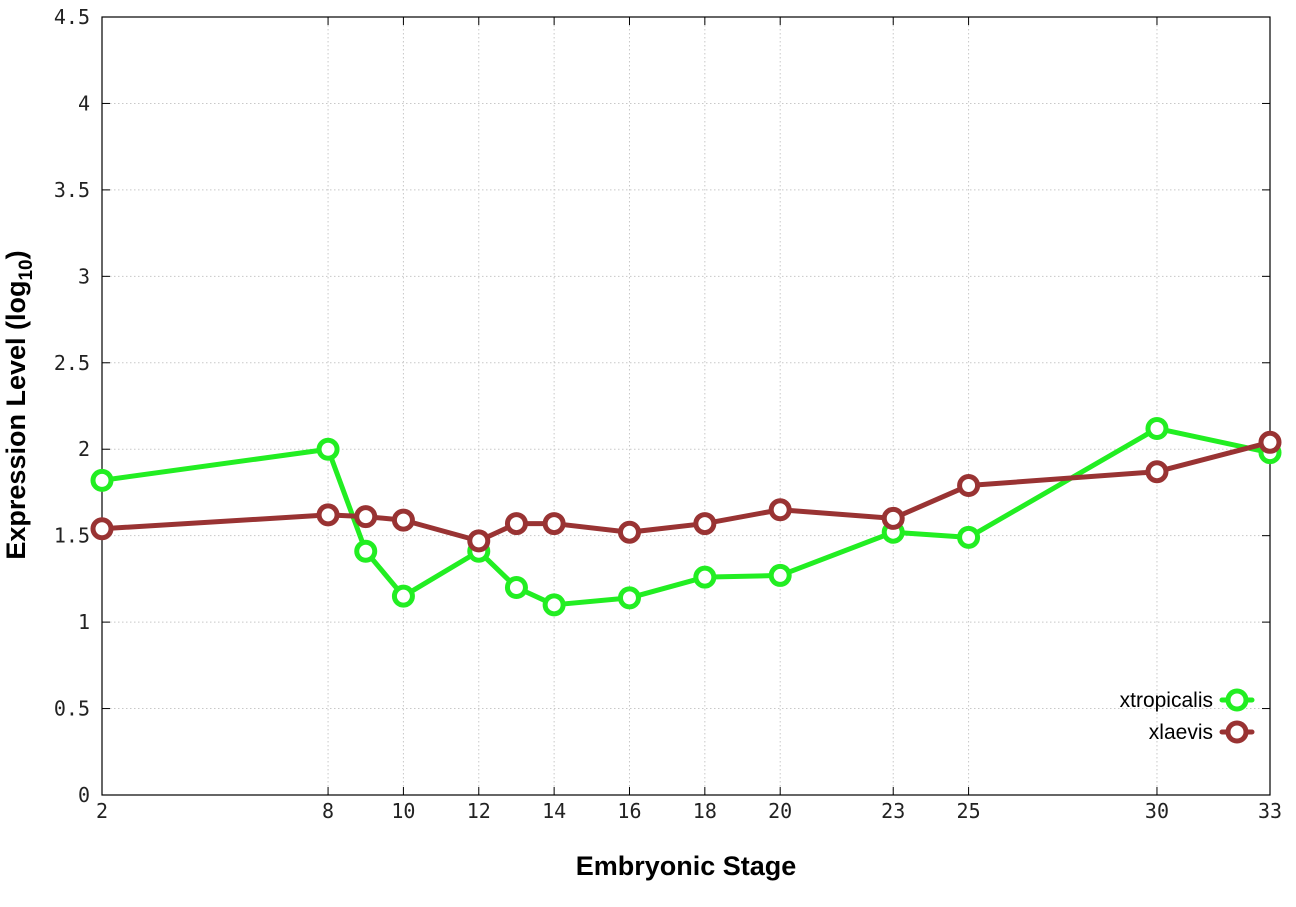  Describe the element at coordinates (84, 449) in the screenshot. I see `y-tick-label: 2` at that location.